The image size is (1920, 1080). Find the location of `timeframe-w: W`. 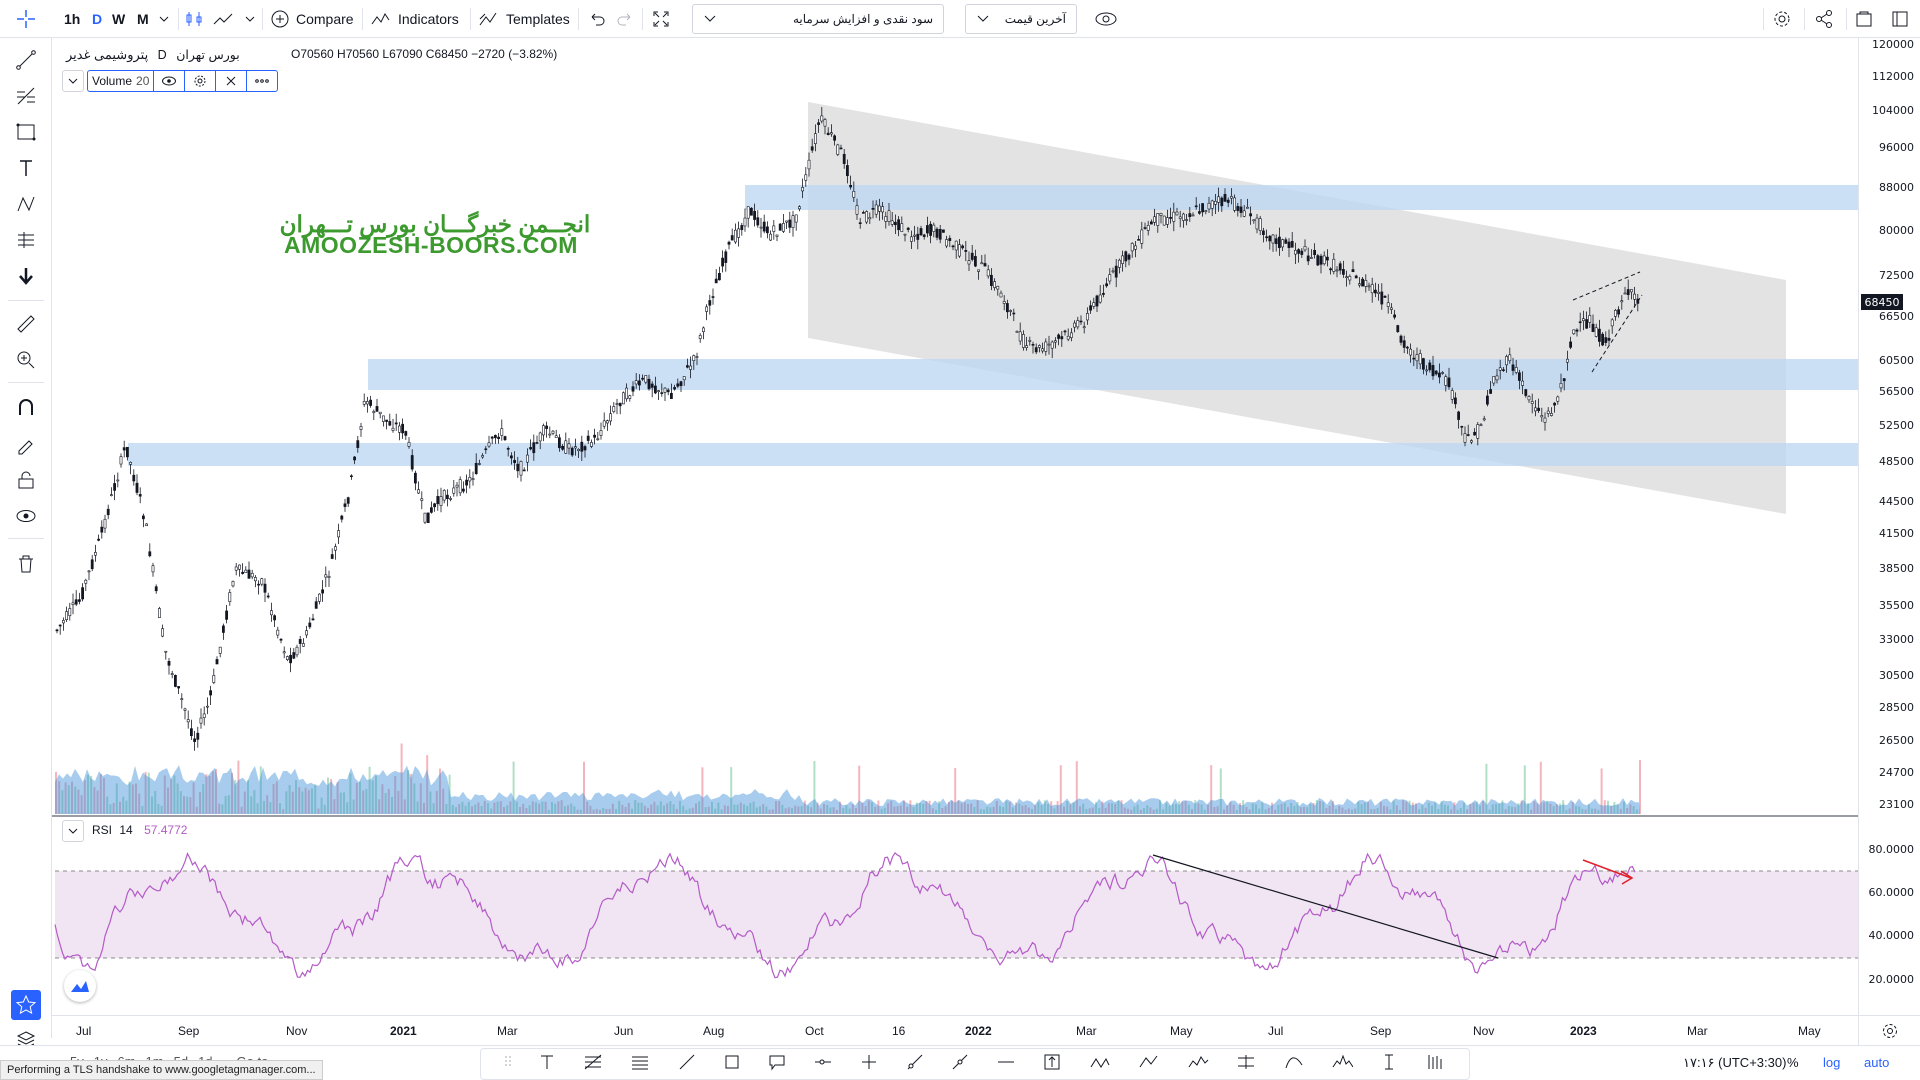

timeframe-w: W is located at coordinates (119, 19).